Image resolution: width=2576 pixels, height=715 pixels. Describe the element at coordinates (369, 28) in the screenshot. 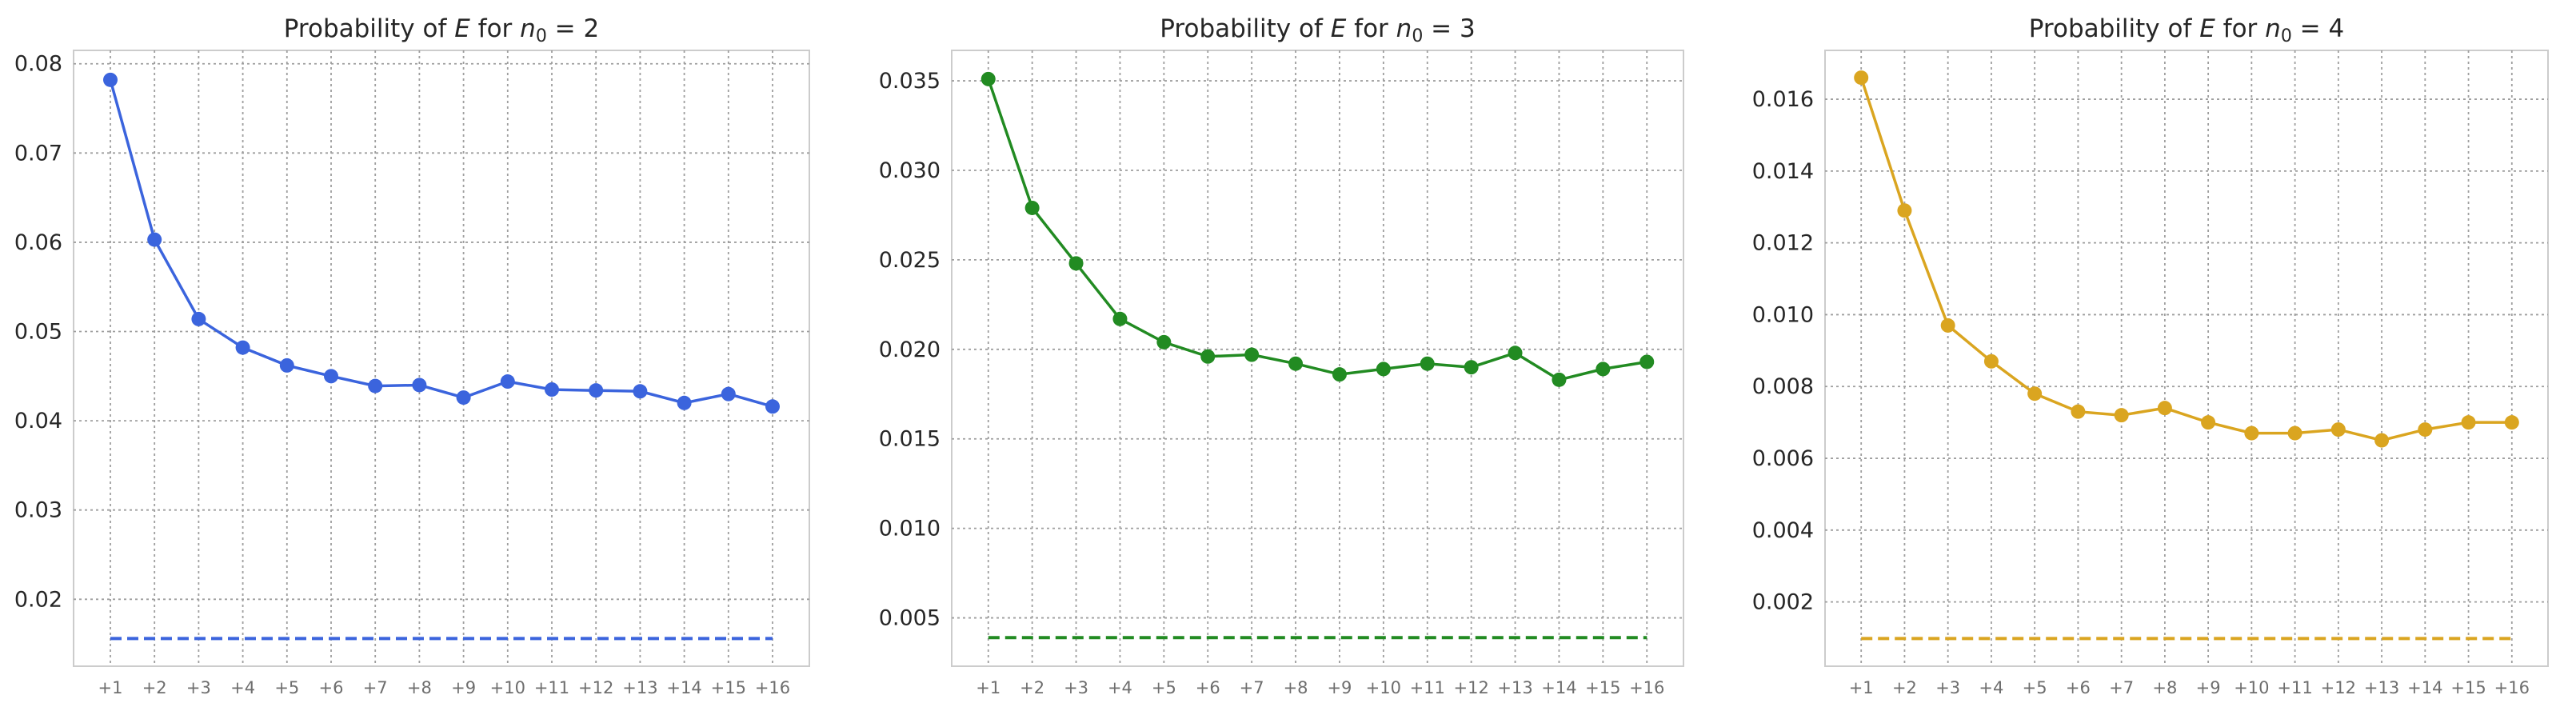

I see `title-prefix: Probability of` at that location.